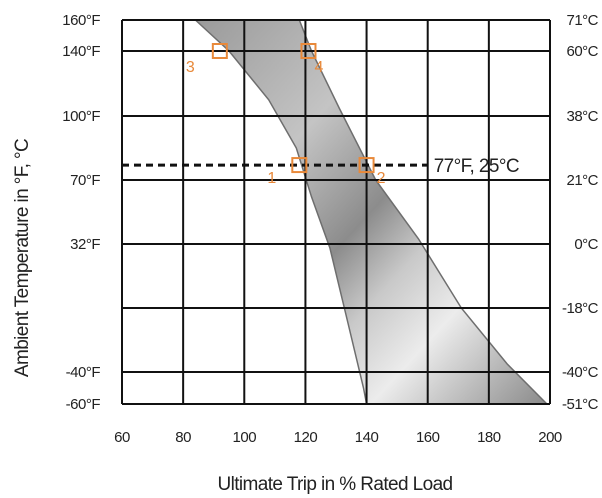 Image resolution: width=602 pixels, height=498 pixels. Describe the element at coordinates (381, 178) in the screenshot. I see `marker-label-2: 2` at that location.